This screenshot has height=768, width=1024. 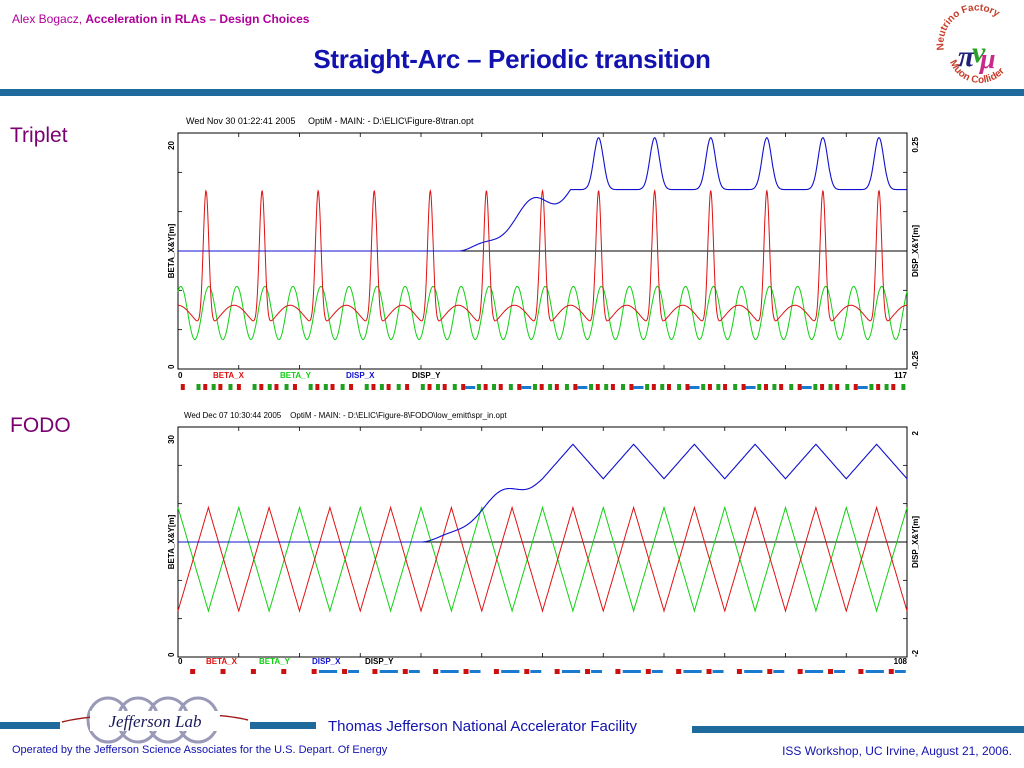 I want to click on series-disp-x, so click(x=543, y=493).